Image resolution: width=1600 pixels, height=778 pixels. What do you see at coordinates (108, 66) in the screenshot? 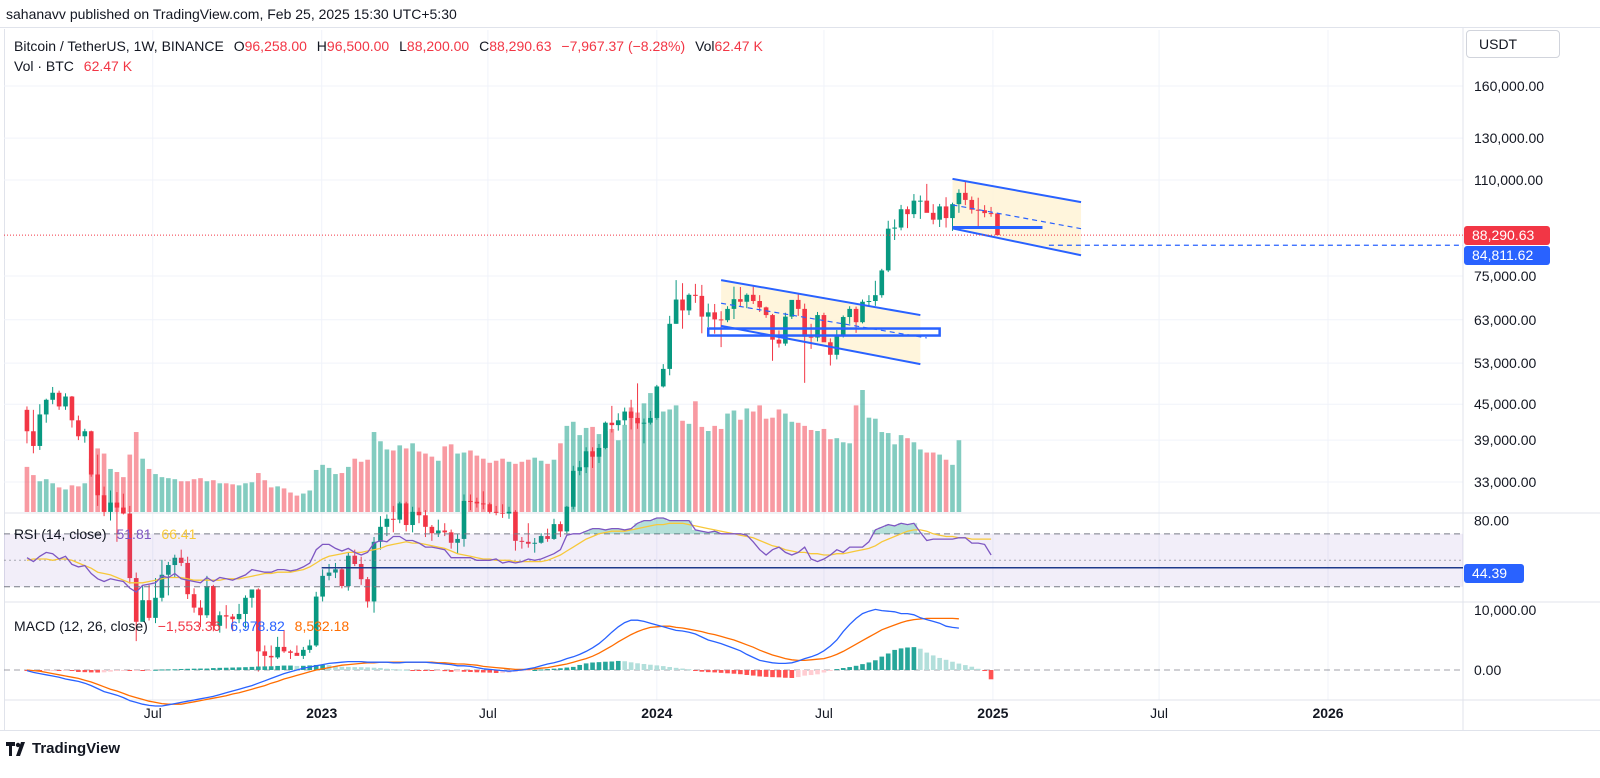
I see `vol-btc-value: 62.47 K` at bounding box center [108, 66].